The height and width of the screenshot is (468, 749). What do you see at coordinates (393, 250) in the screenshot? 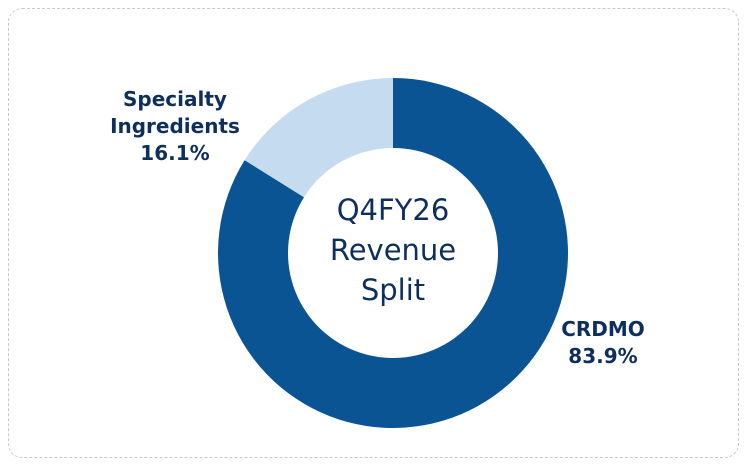
I see `center-title: Q4FY26 Revenue Split` at bounding box center [393, 250].